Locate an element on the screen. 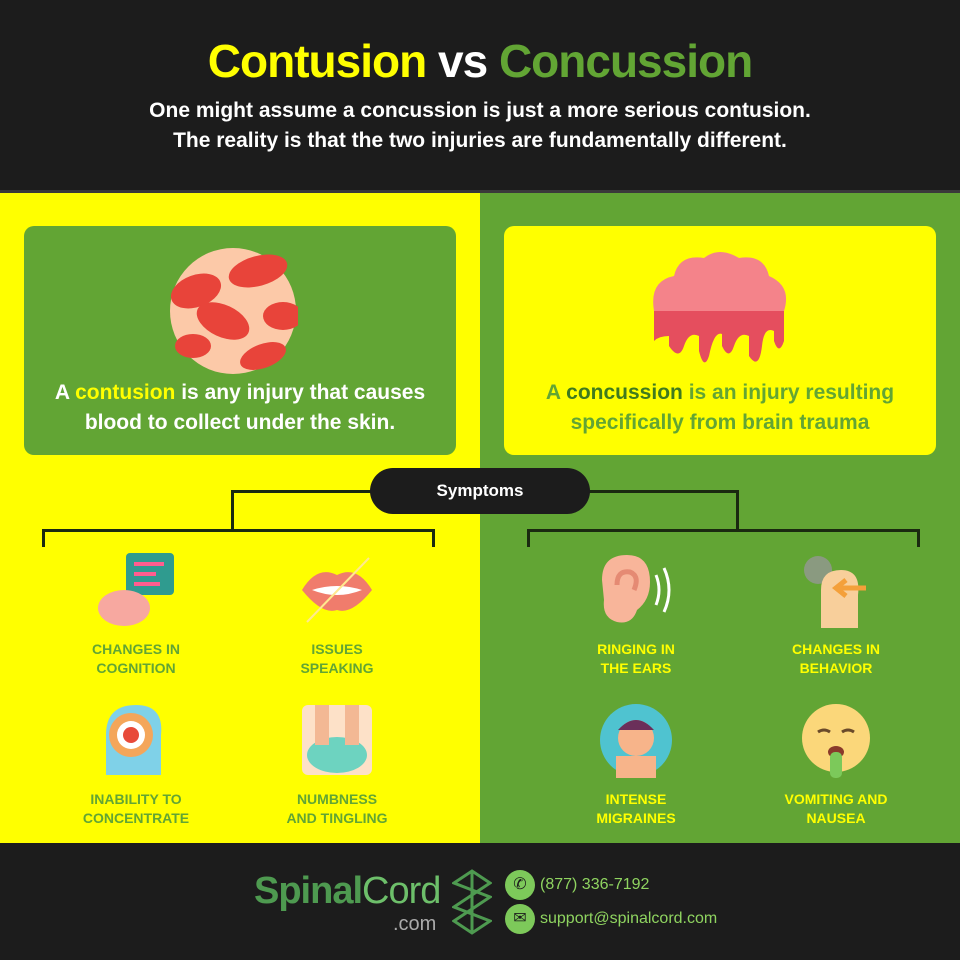  brain-chart-icon is located at coordinates (136, 589).